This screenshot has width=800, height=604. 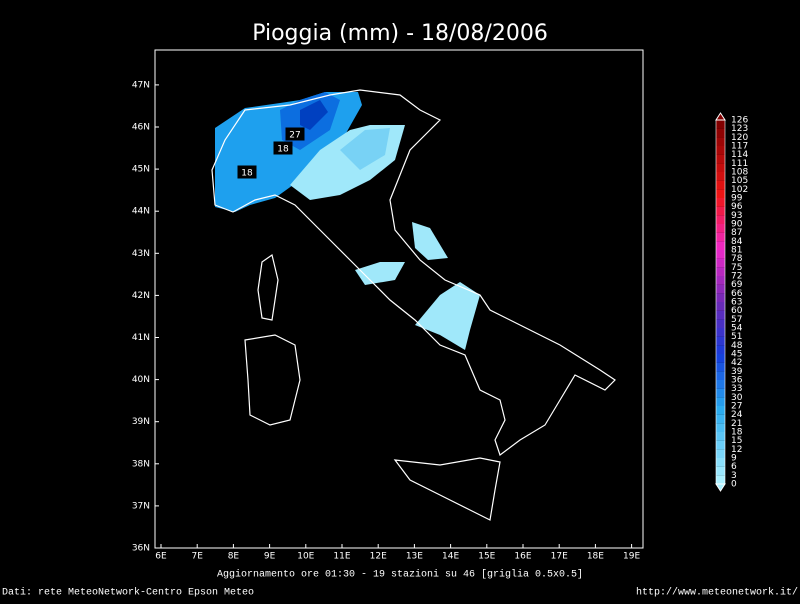 What do you see at coordinates (736, 407) in the screenshot?
I see `colorbar-label: 27` at bounding box center [736, 407].